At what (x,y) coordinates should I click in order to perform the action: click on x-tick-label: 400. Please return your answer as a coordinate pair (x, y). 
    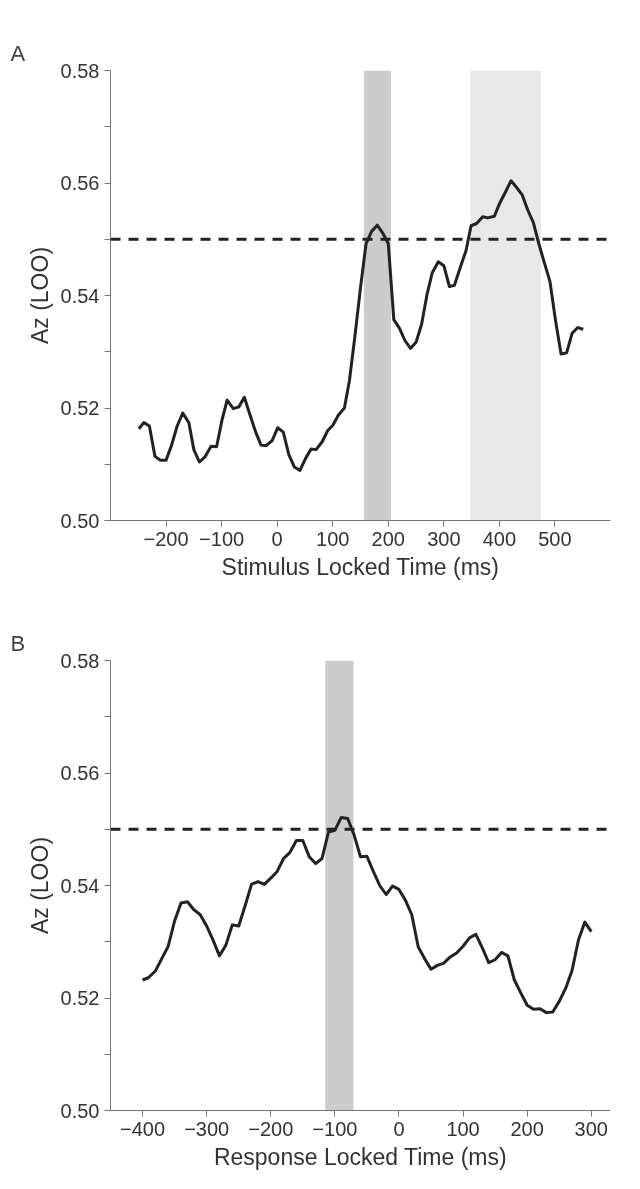
    Looking at the image, I should click on (499, 538).